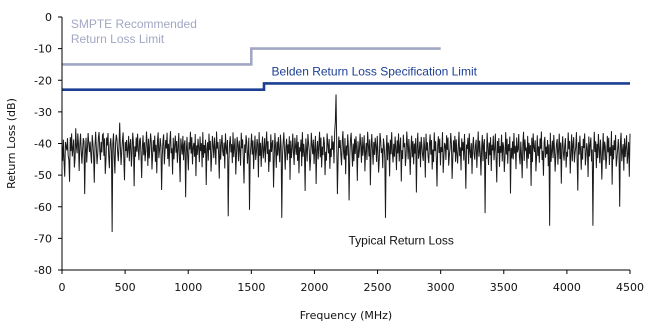 This screenshot has height=321, width=649. I want to click on x-tick-label: 500, so click(125, 287).